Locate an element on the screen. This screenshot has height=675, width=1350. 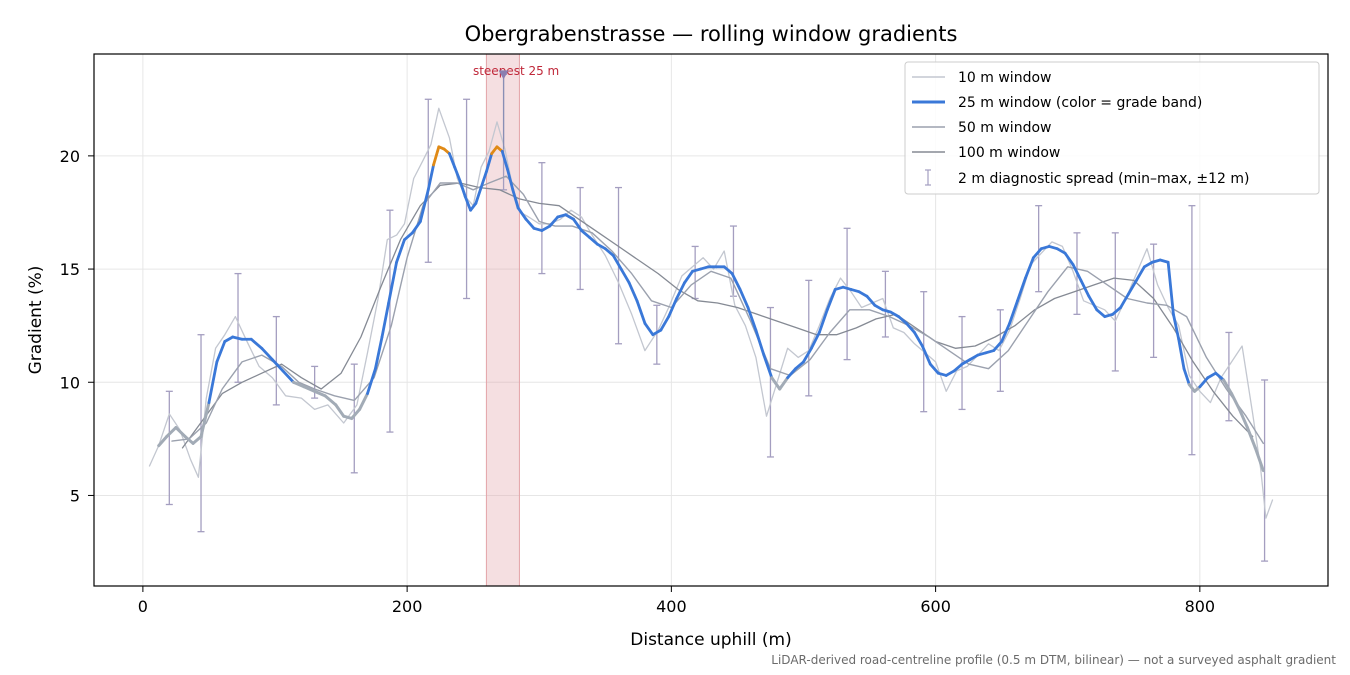
legend-label-10m: 10 m window is located at coordinates (1004, 78).